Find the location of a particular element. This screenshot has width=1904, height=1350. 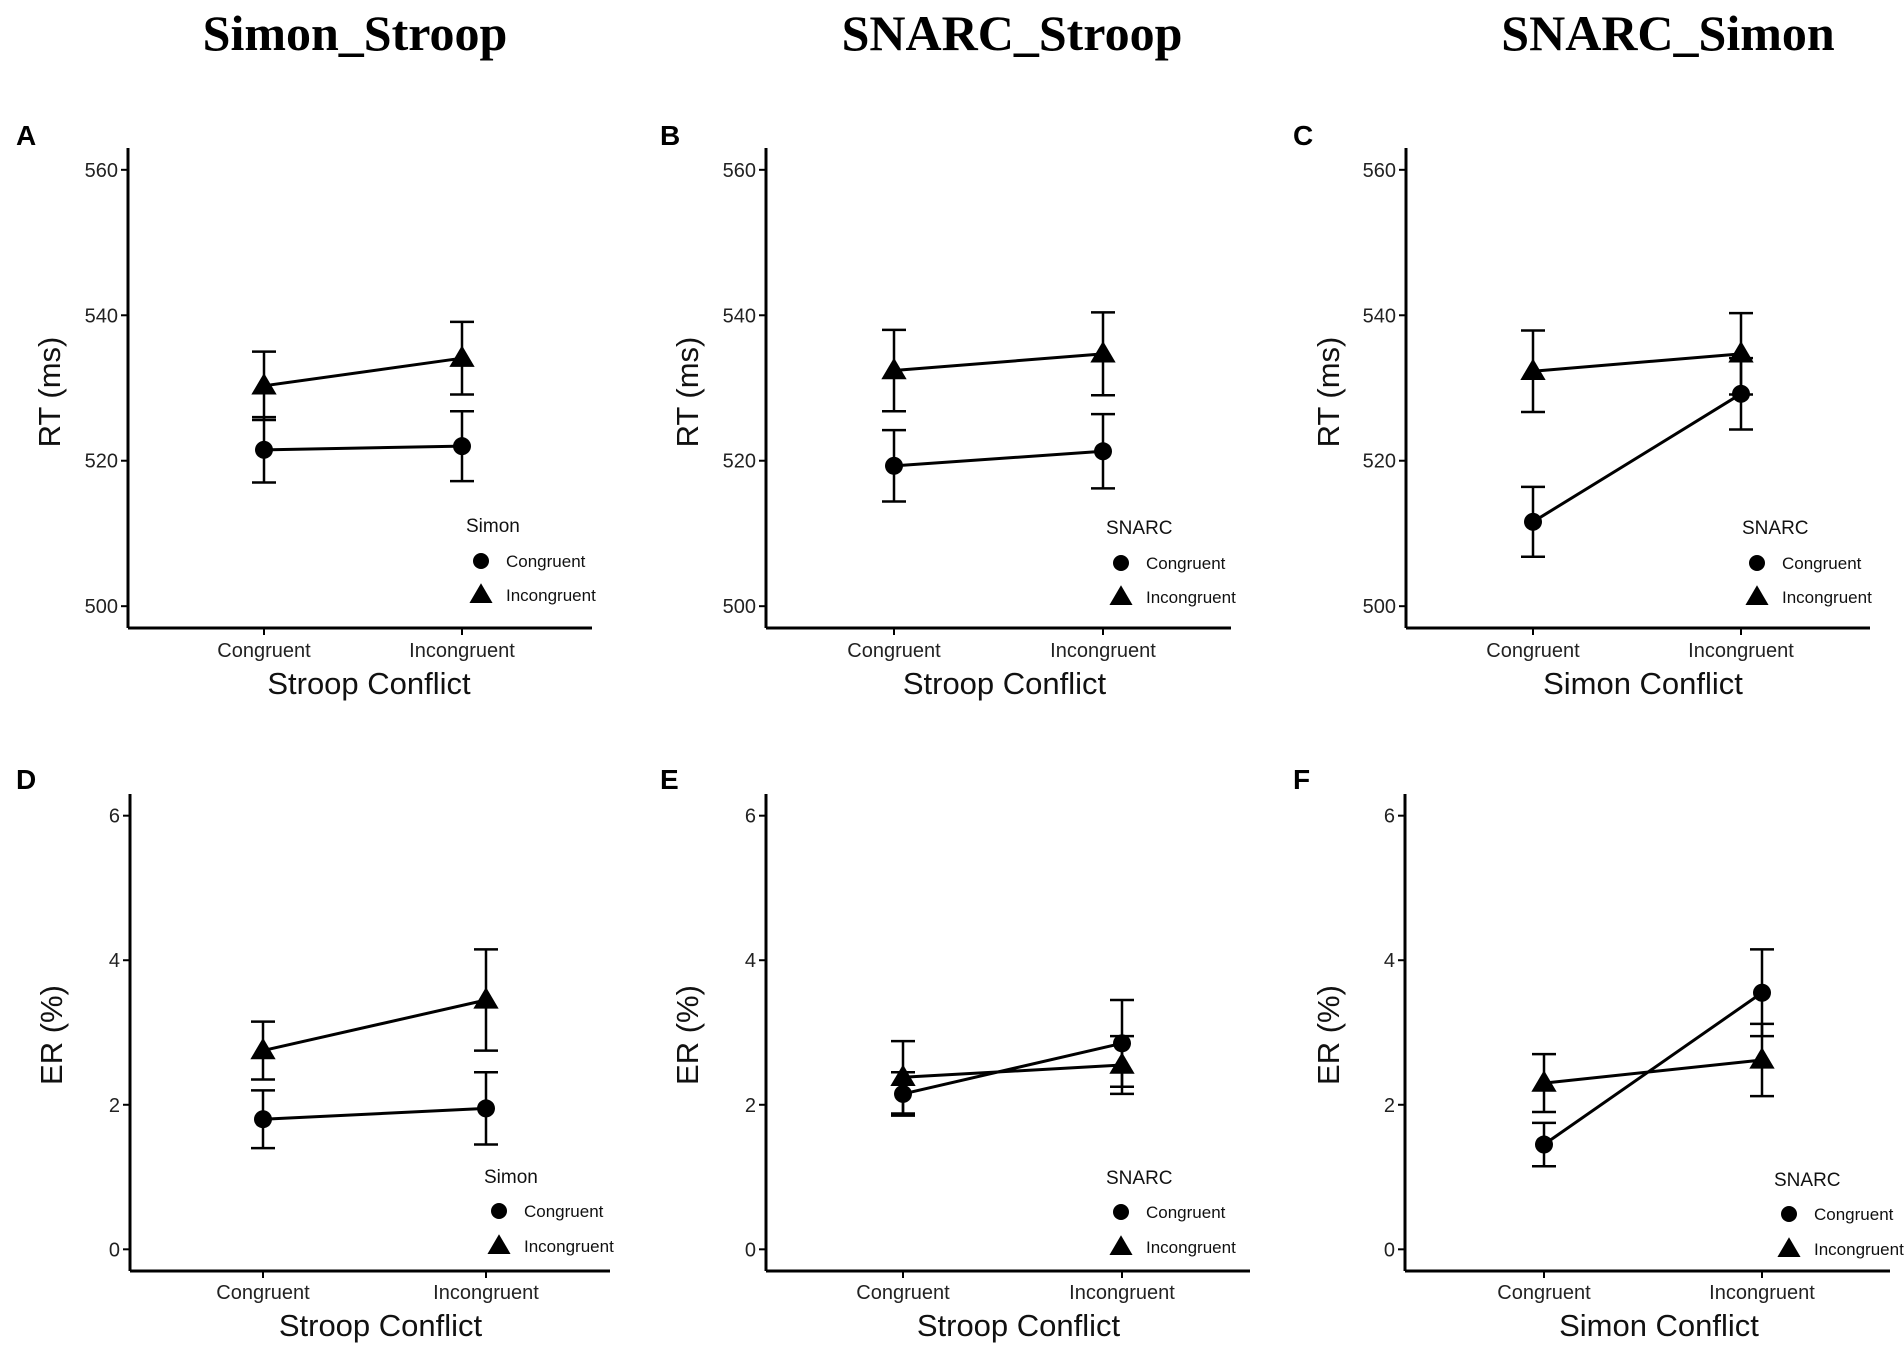

legend: SNARC Congruent Incongruent is located at coordinates (1839, 1214).